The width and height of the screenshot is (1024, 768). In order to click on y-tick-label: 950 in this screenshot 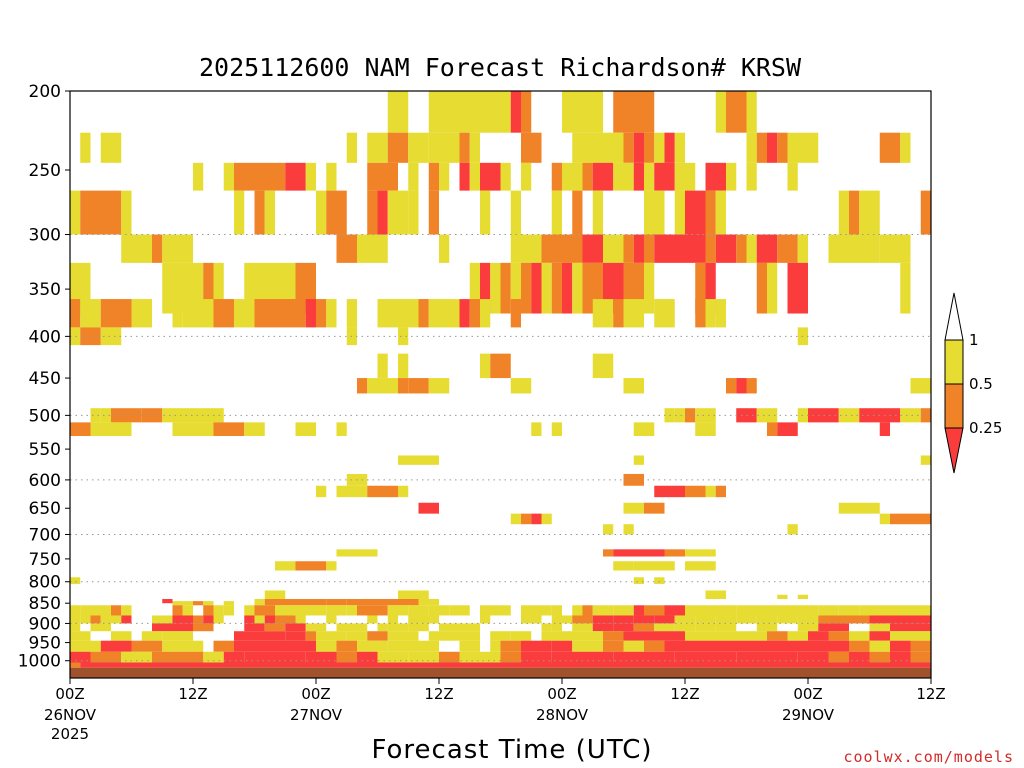, I will do `click(45, 644)`.